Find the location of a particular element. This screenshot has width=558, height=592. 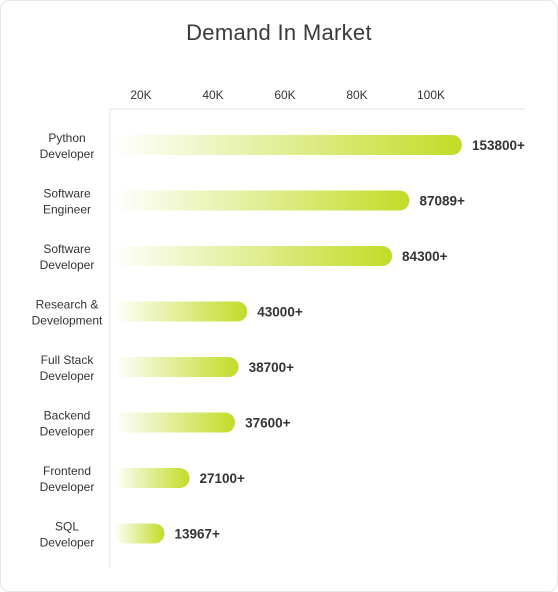

x-tick-label: 80K is located at coordinates (356, 95).